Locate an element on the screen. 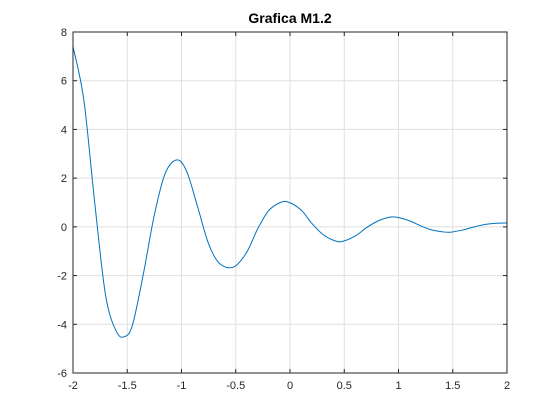  y-tick-label: 2 is located at coordinates (64, 179).